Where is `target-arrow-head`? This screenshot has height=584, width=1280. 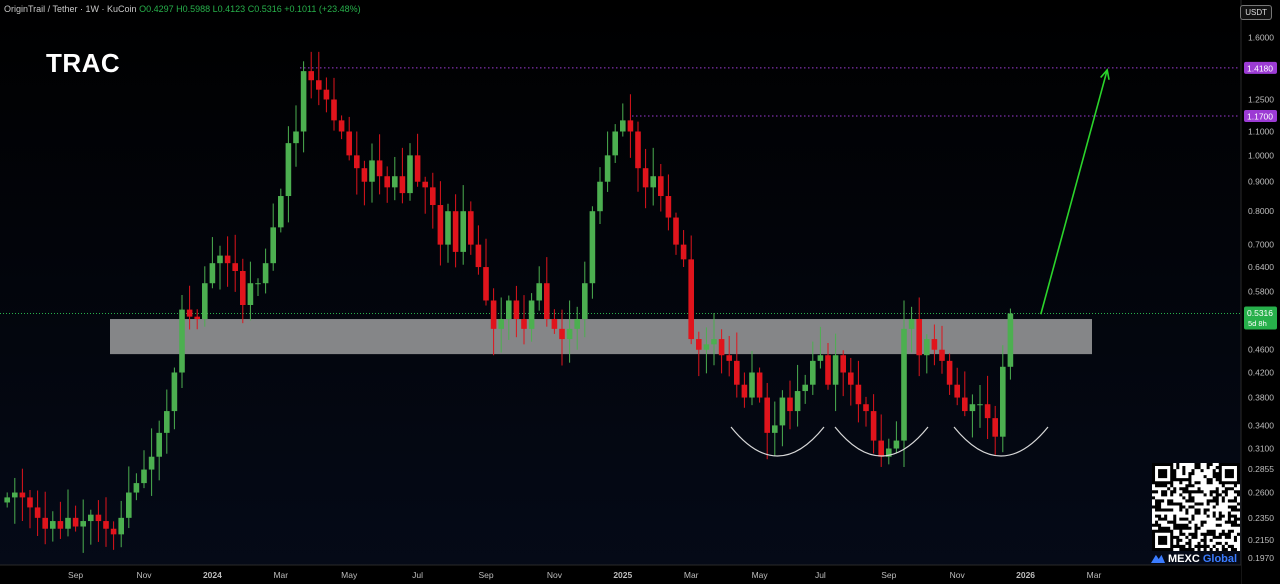
target-arrow-head is located at coordinates (1105, 74).